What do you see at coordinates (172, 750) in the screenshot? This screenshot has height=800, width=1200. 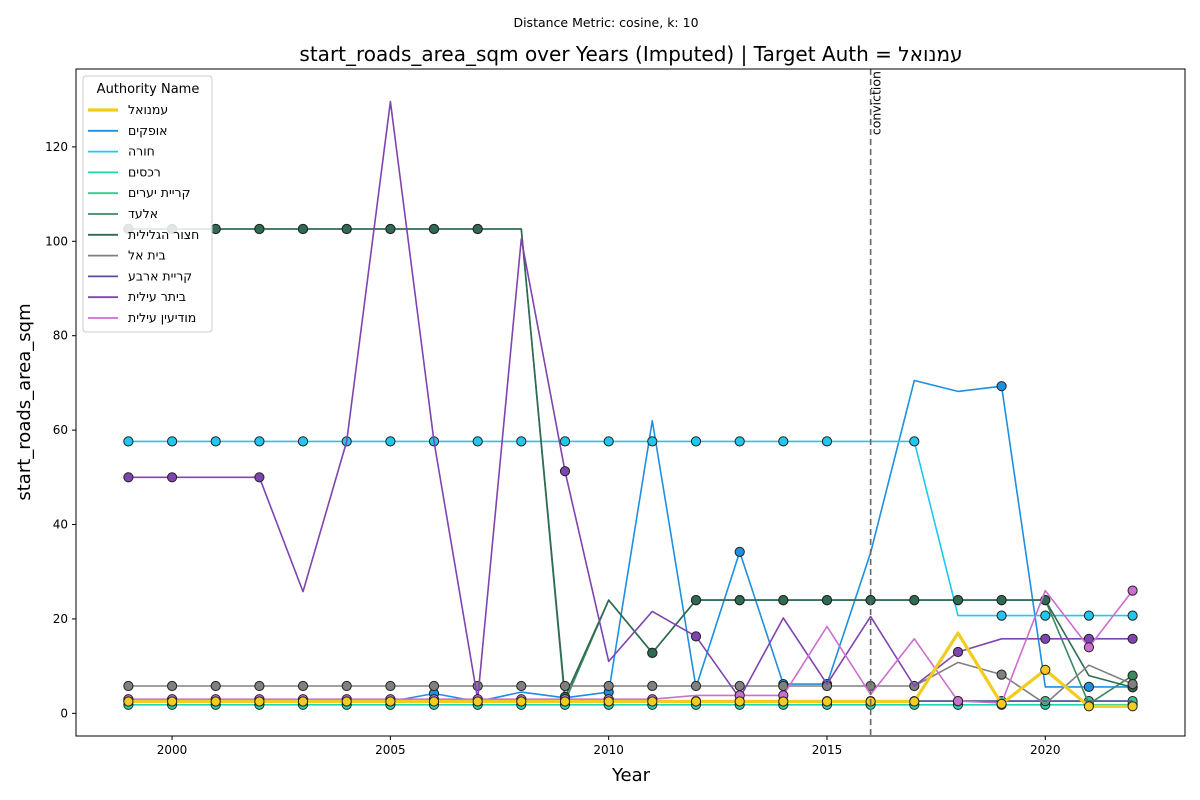 I see `x-tick-label: 2000` at bounding box center [172, 750].